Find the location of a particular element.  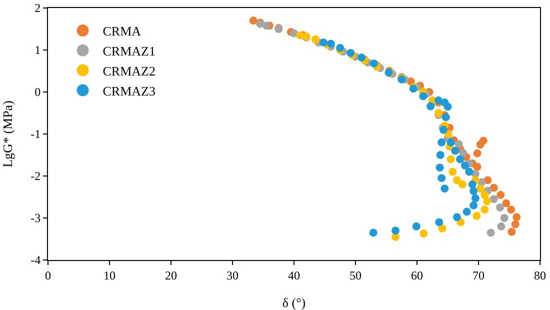

y-axis-title: LgG* (MPa) is located at coordinates (7, 134).